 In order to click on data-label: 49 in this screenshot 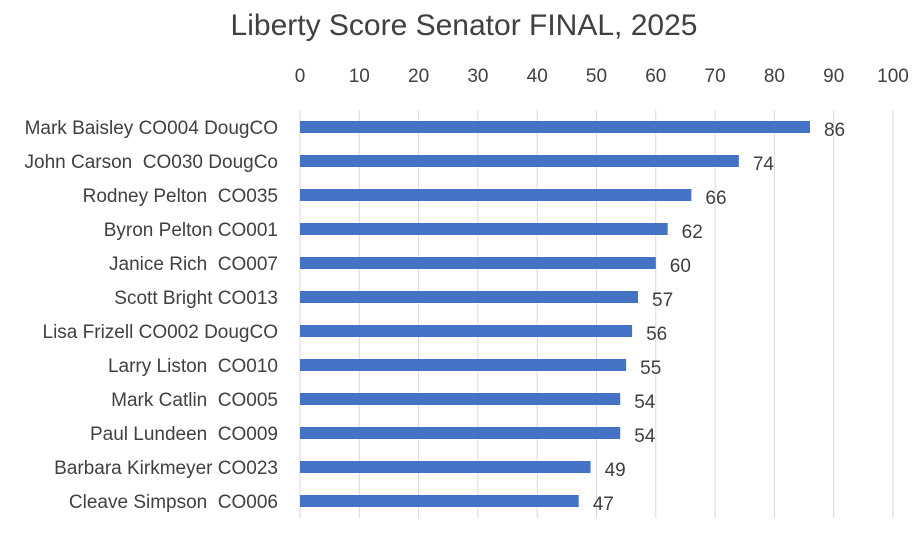, I will do `click(615, 470)`.